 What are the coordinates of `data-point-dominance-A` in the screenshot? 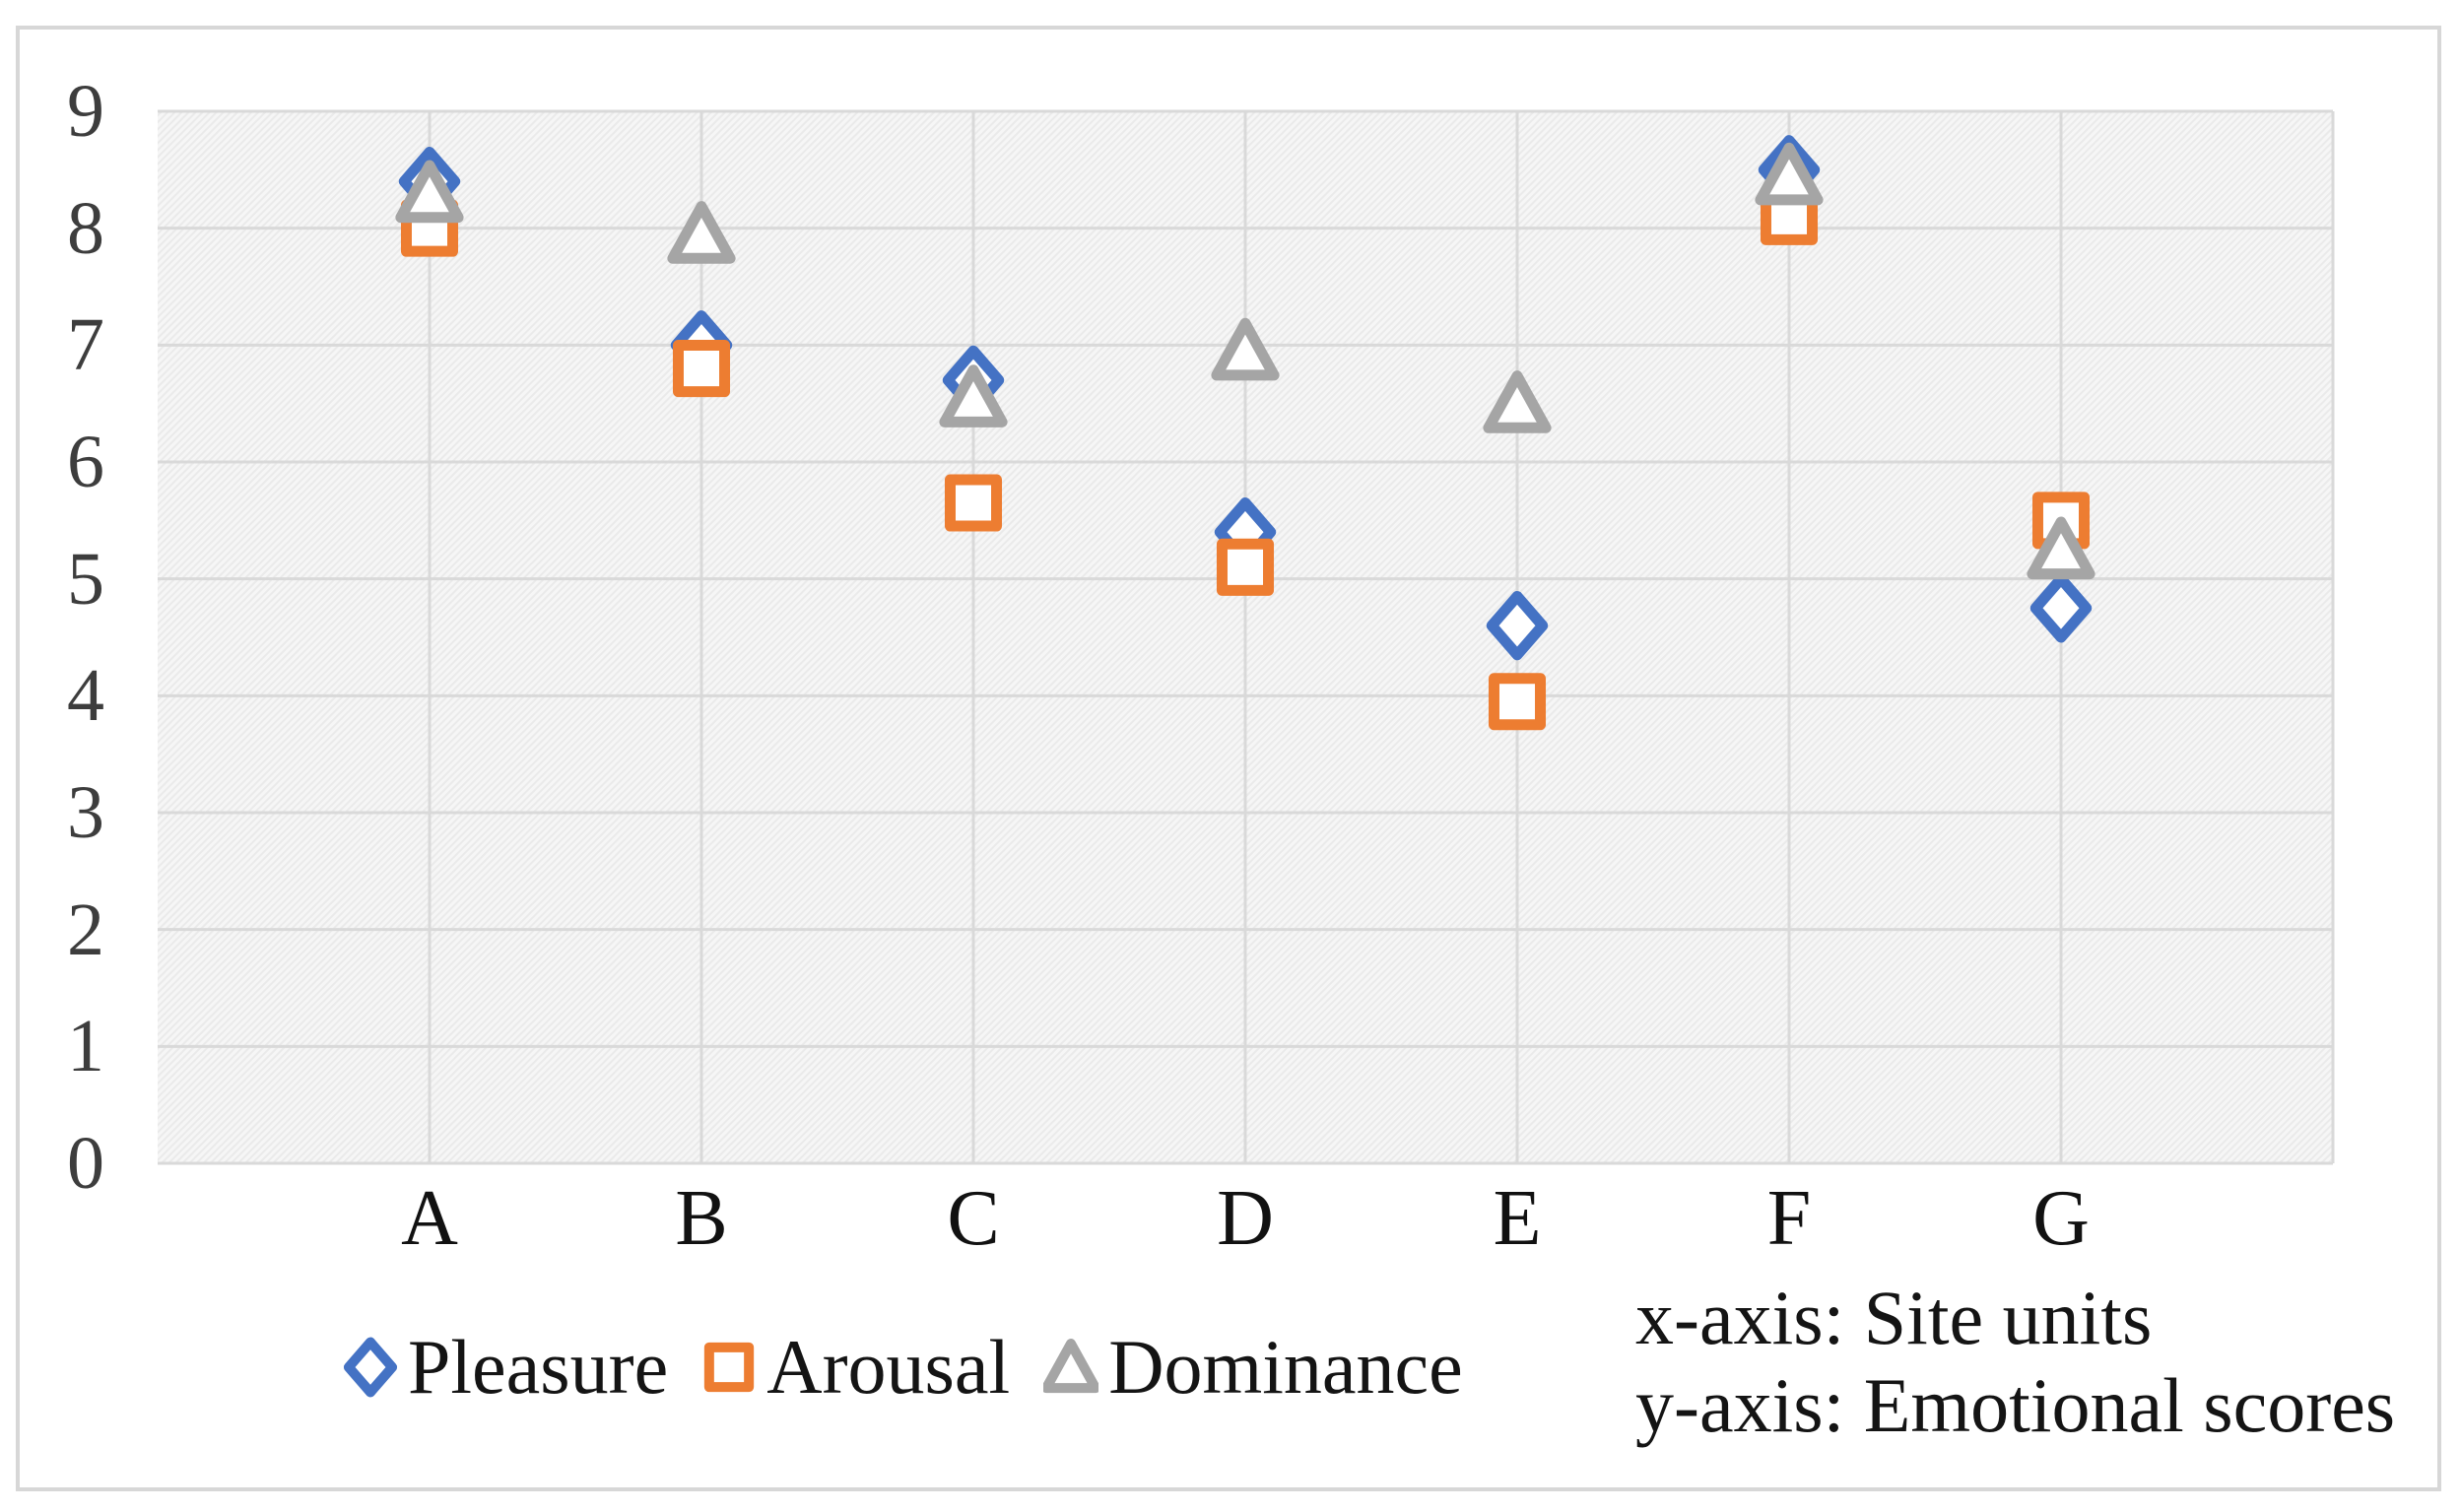 It's located at (429, 192).